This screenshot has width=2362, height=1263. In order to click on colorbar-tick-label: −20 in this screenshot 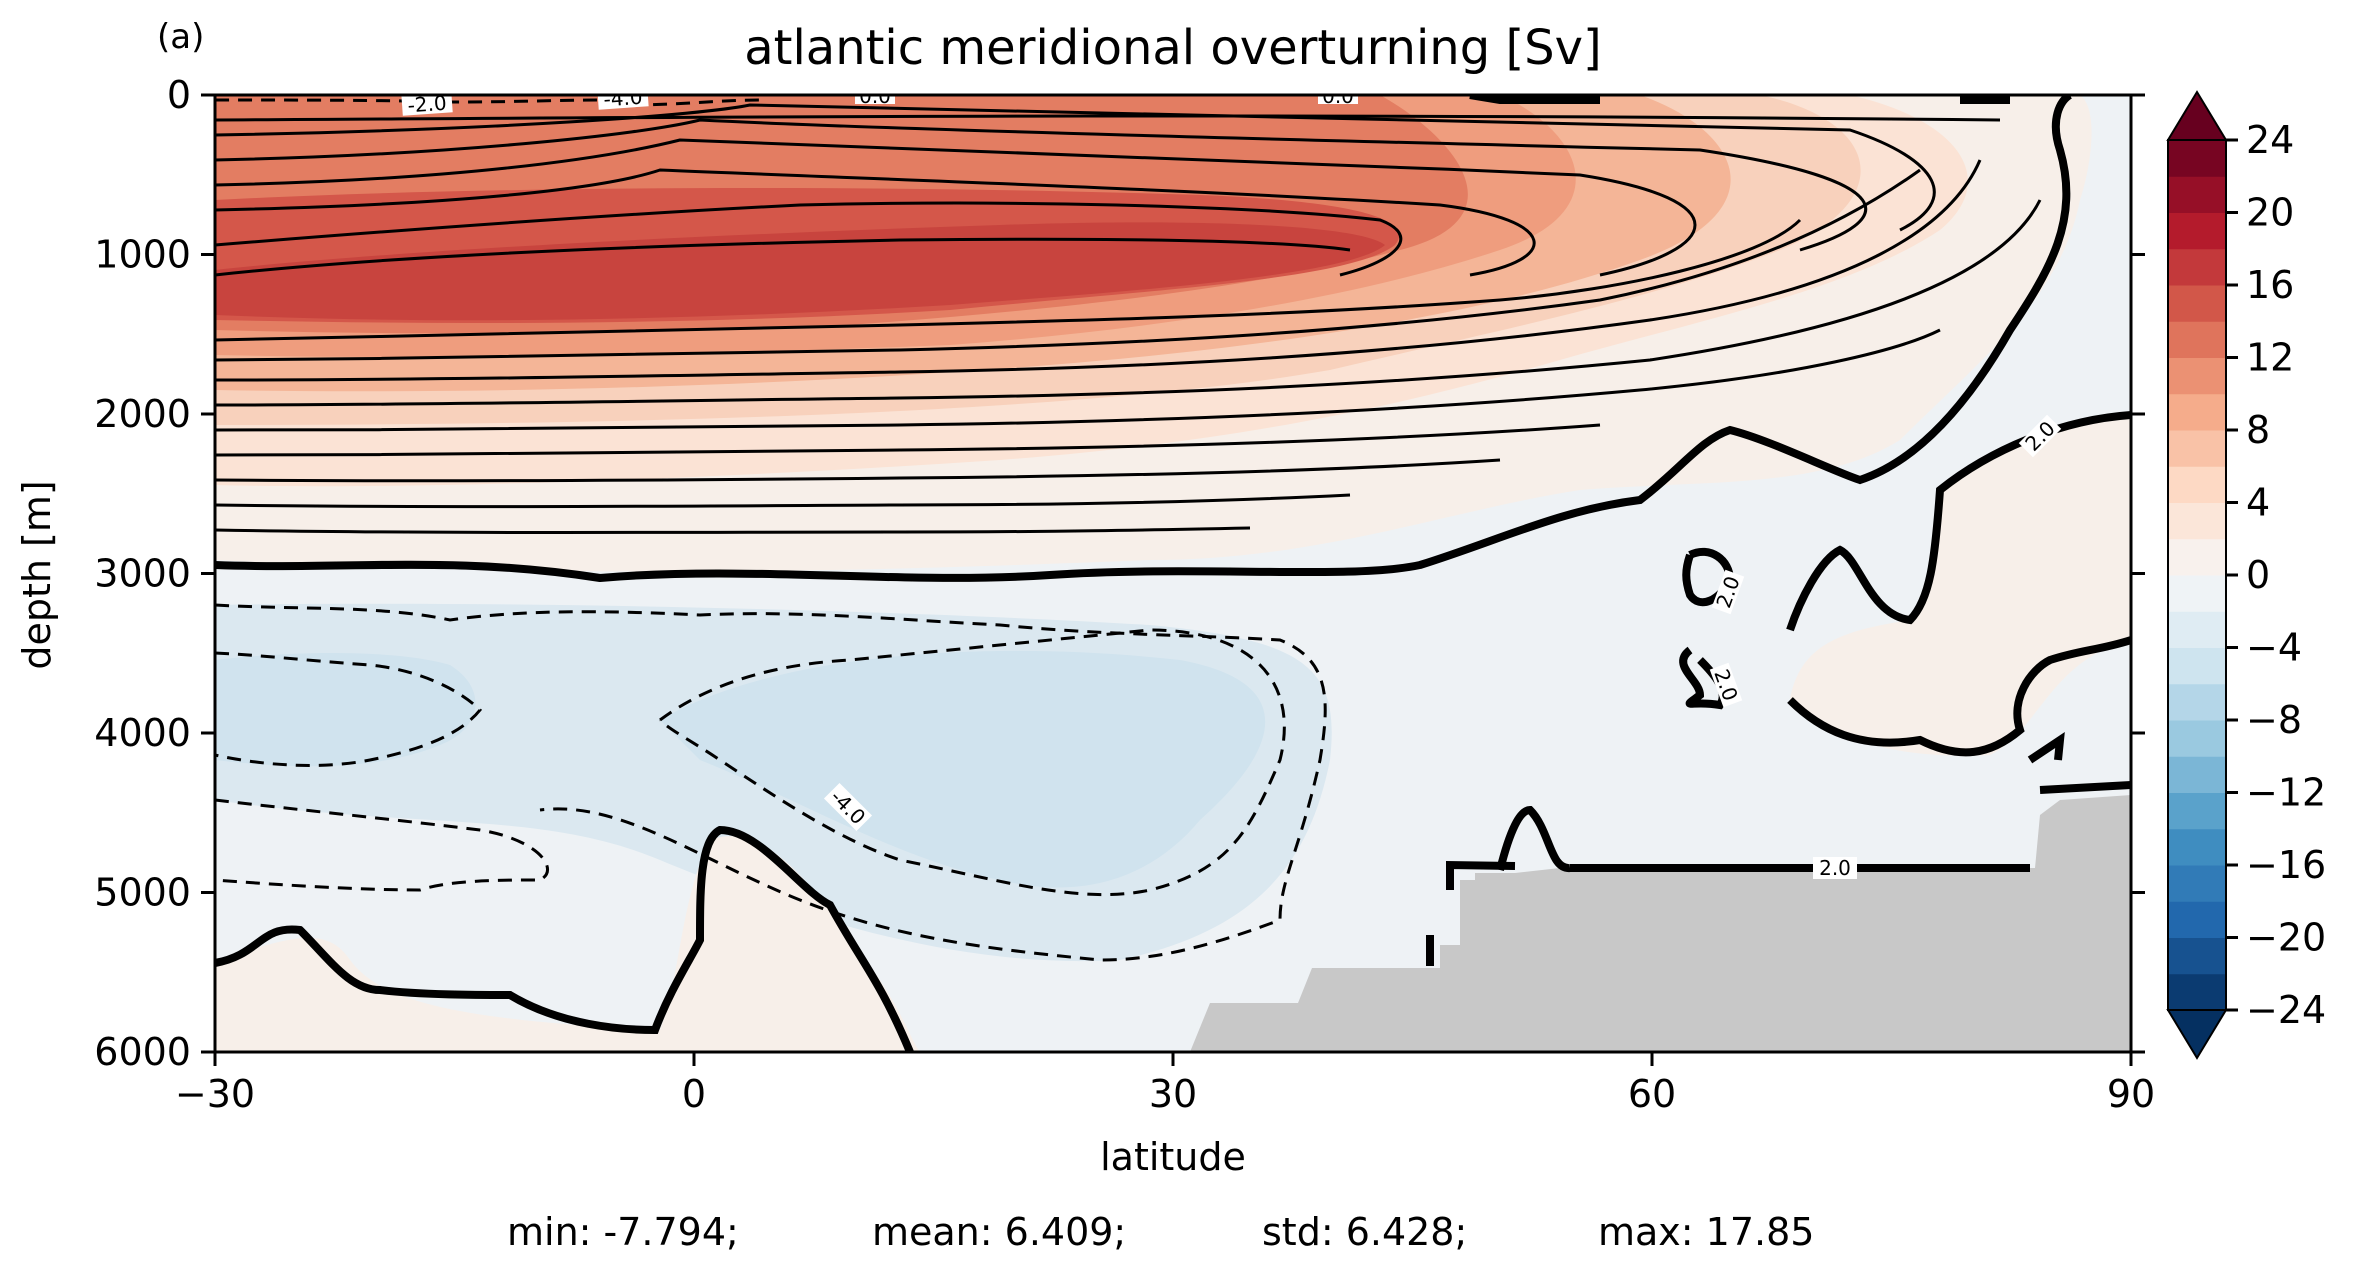, I will do `click(2286, 938)`.